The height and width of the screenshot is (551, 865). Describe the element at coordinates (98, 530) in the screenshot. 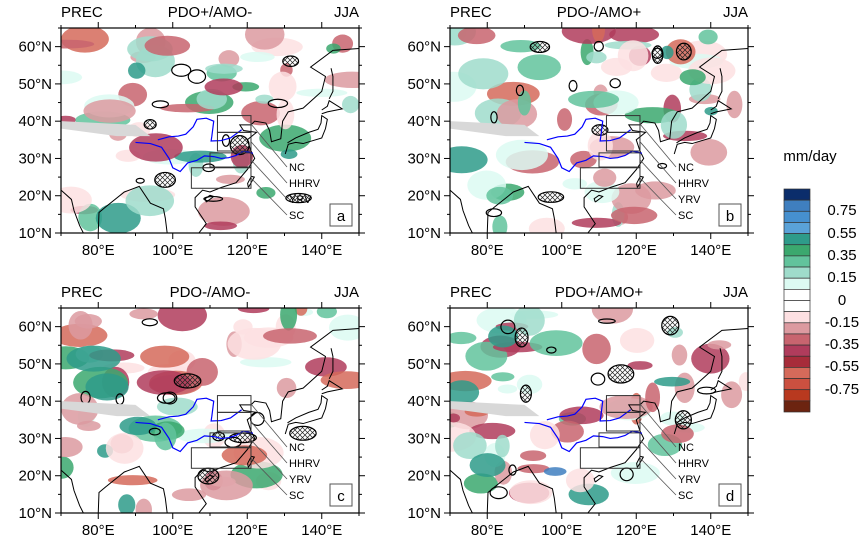

I see `lon-tick-label: 80°E` at that location.